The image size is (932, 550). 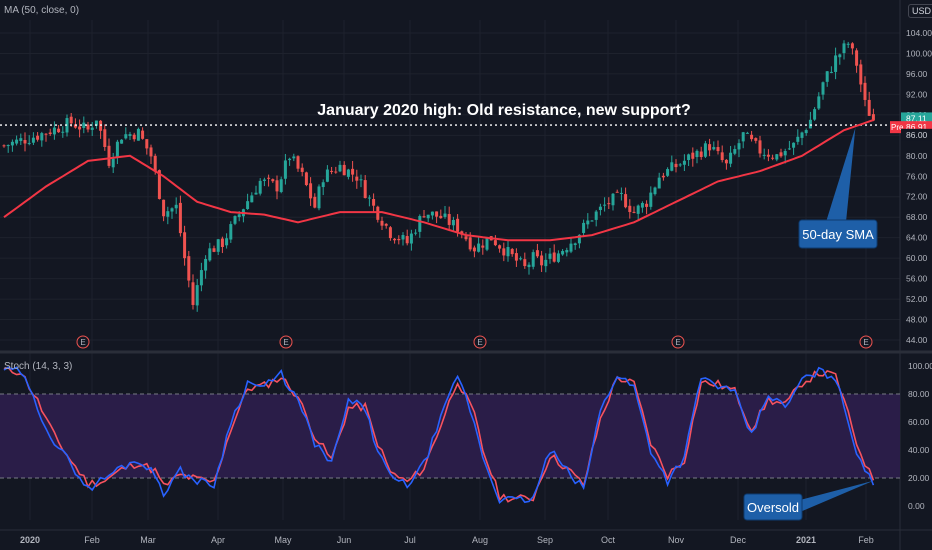 What do you see at coordinates (773, 507) in the screenshot?
I see `oversold-callout-label: Oversold` at bounding box center [773, 507].